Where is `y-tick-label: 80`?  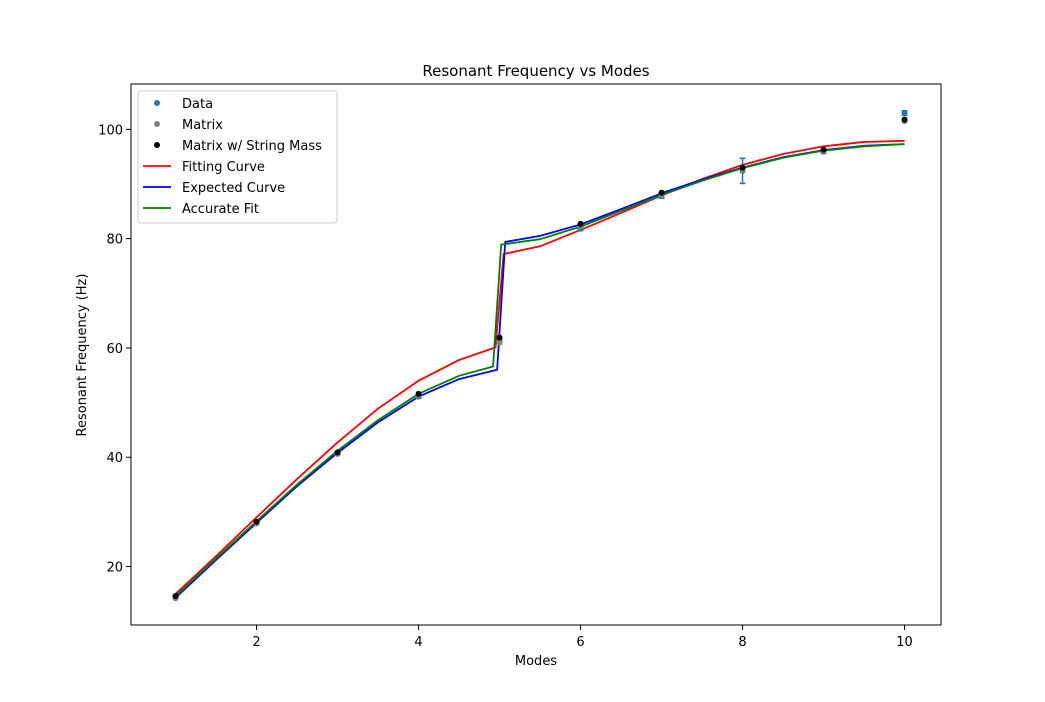 y-tick-label: 80 is located at coordinates (114, 240).